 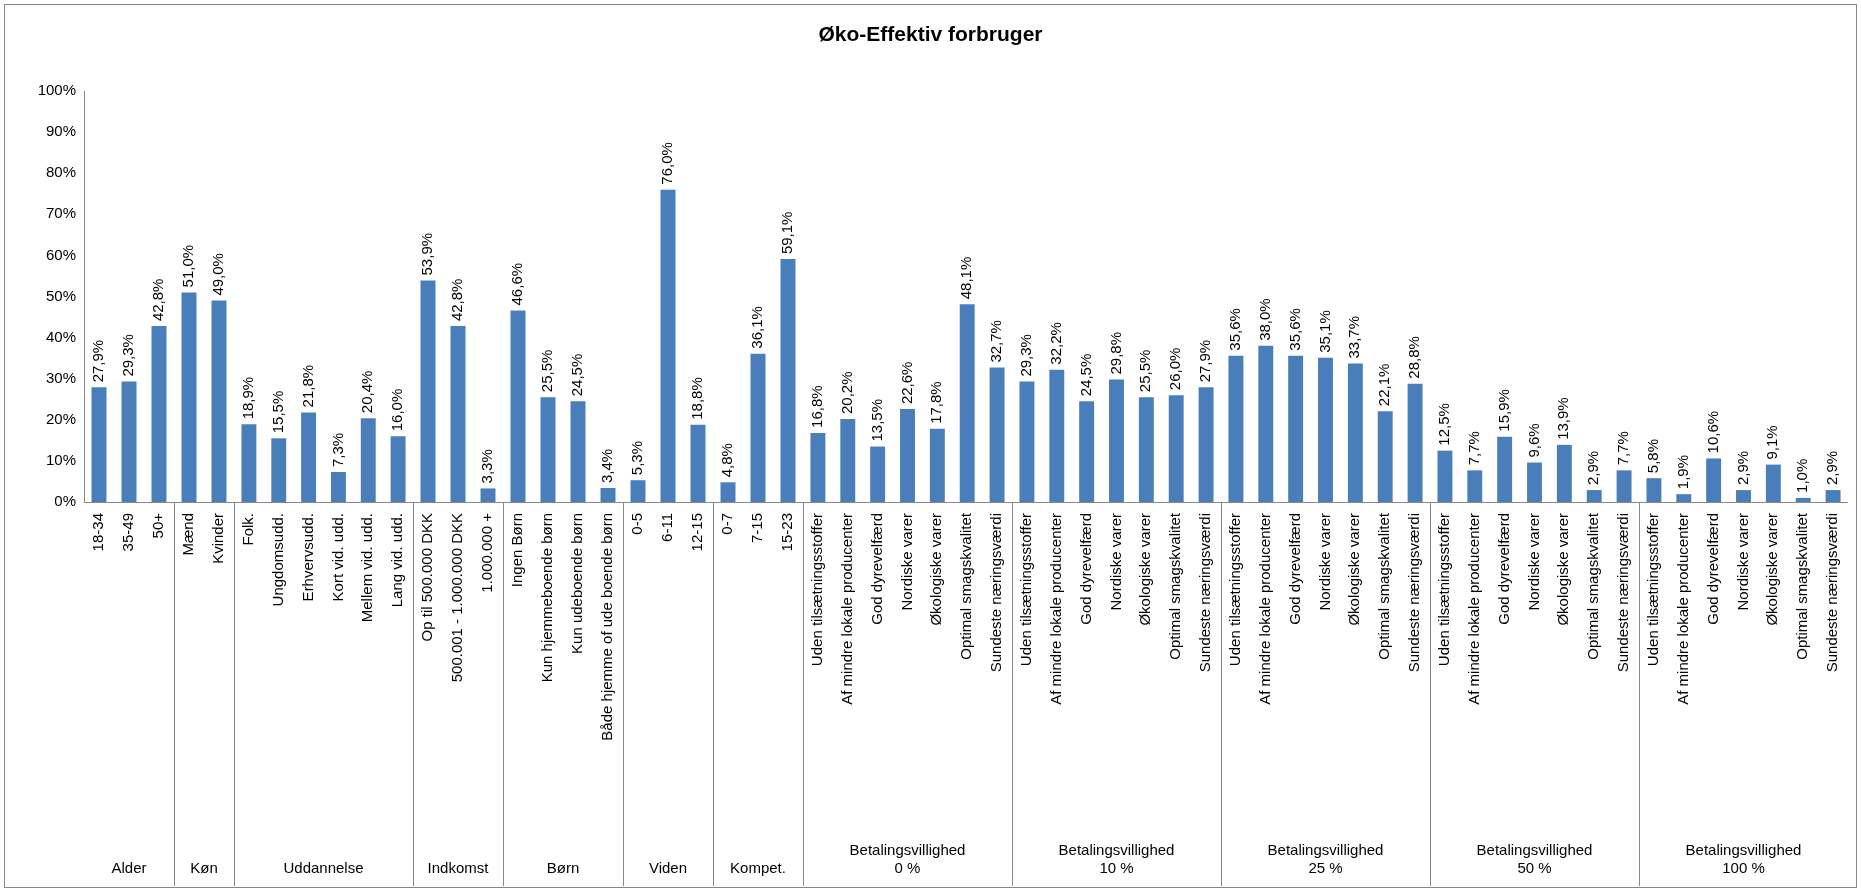 What do you see at coordinates (487, 552) in the screenshot?
I see `x-tick-label: 1.000.000 +` at bounding box center [487, 552].